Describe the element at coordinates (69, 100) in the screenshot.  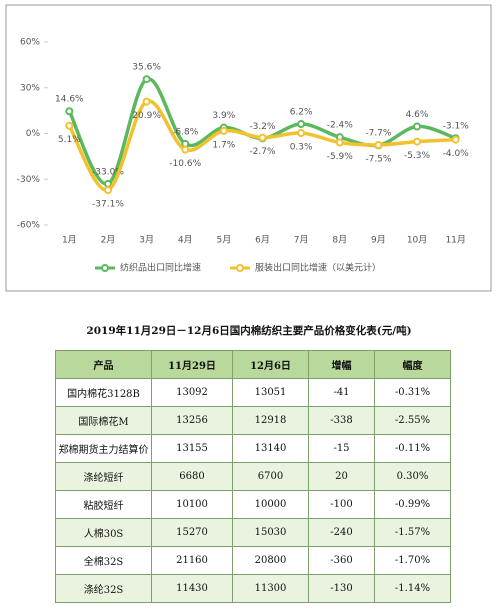
I see `data-label: 14.6%` at that location.